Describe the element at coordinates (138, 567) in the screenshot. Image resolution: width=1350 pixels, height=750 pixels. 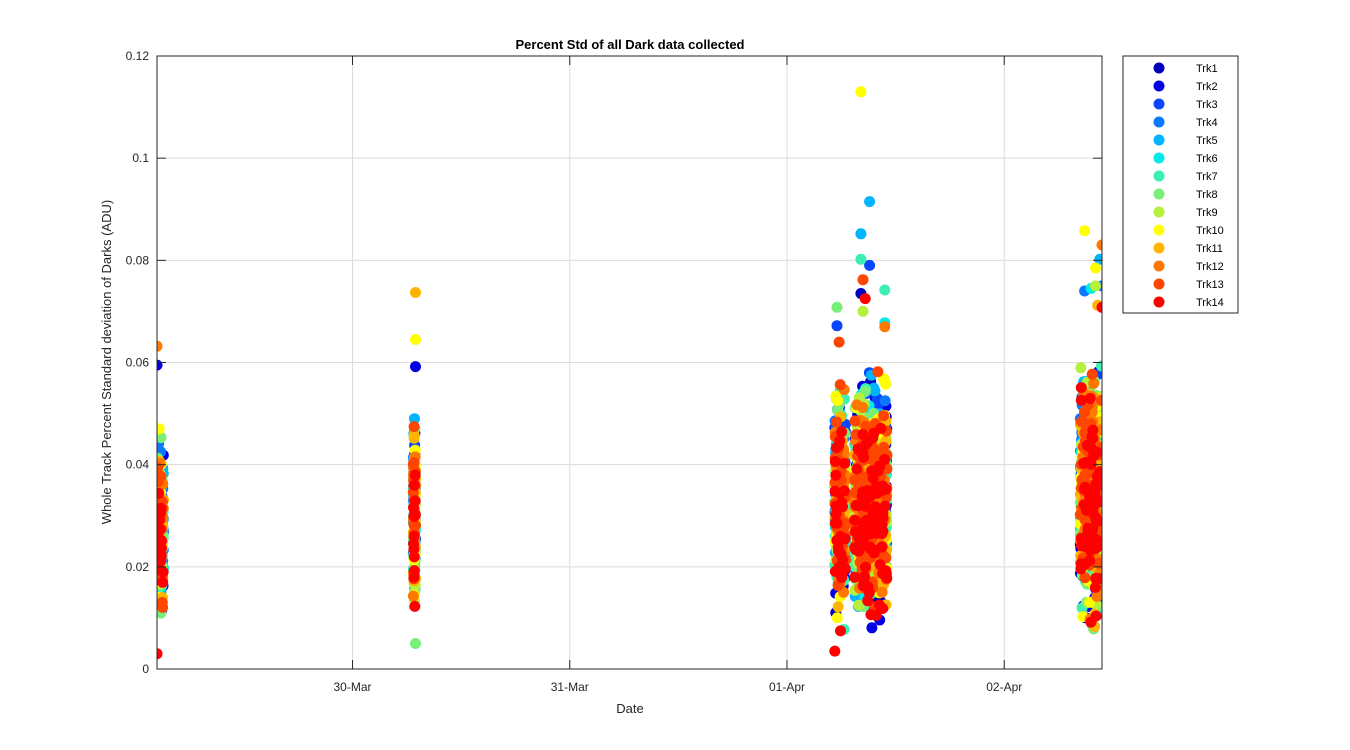
I see `y-tick-label: 0.02` at that location.